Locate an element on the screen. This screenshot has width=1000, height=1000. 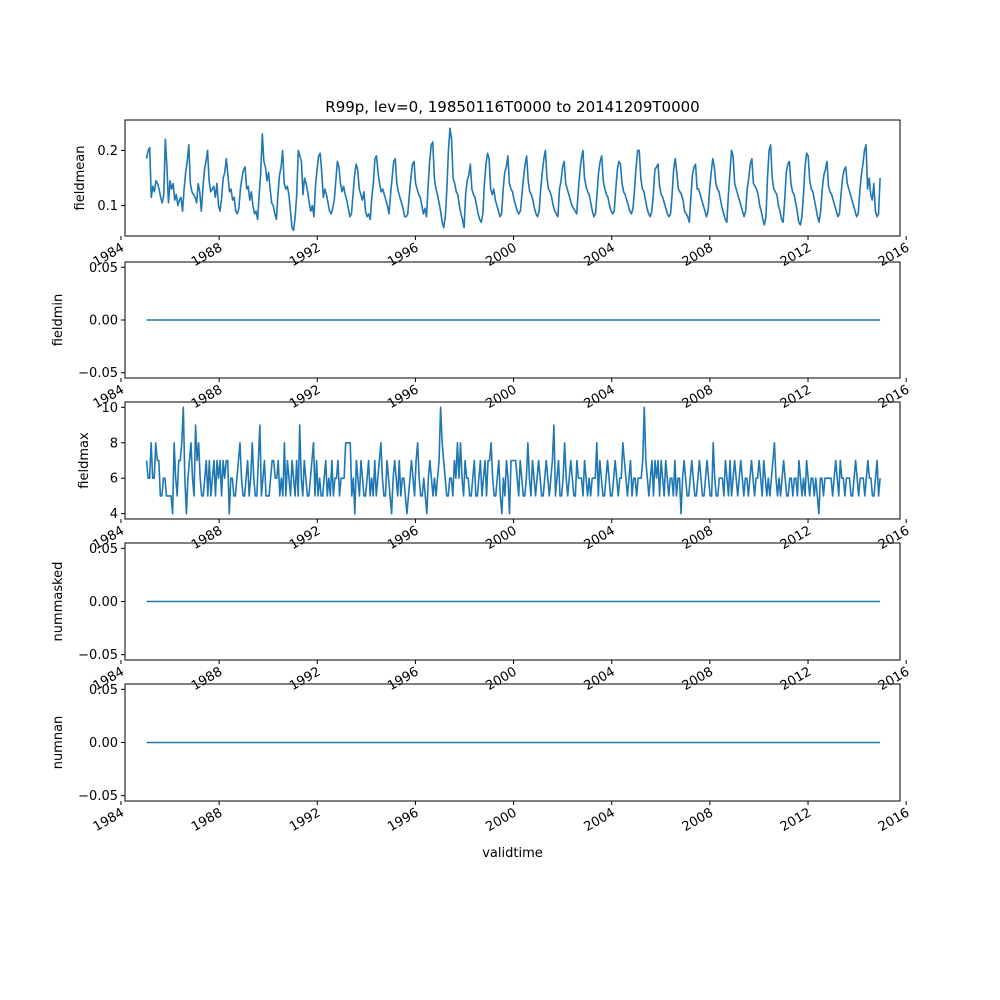
y-tick-label: 0.1 is located at coordinates (107, 206).